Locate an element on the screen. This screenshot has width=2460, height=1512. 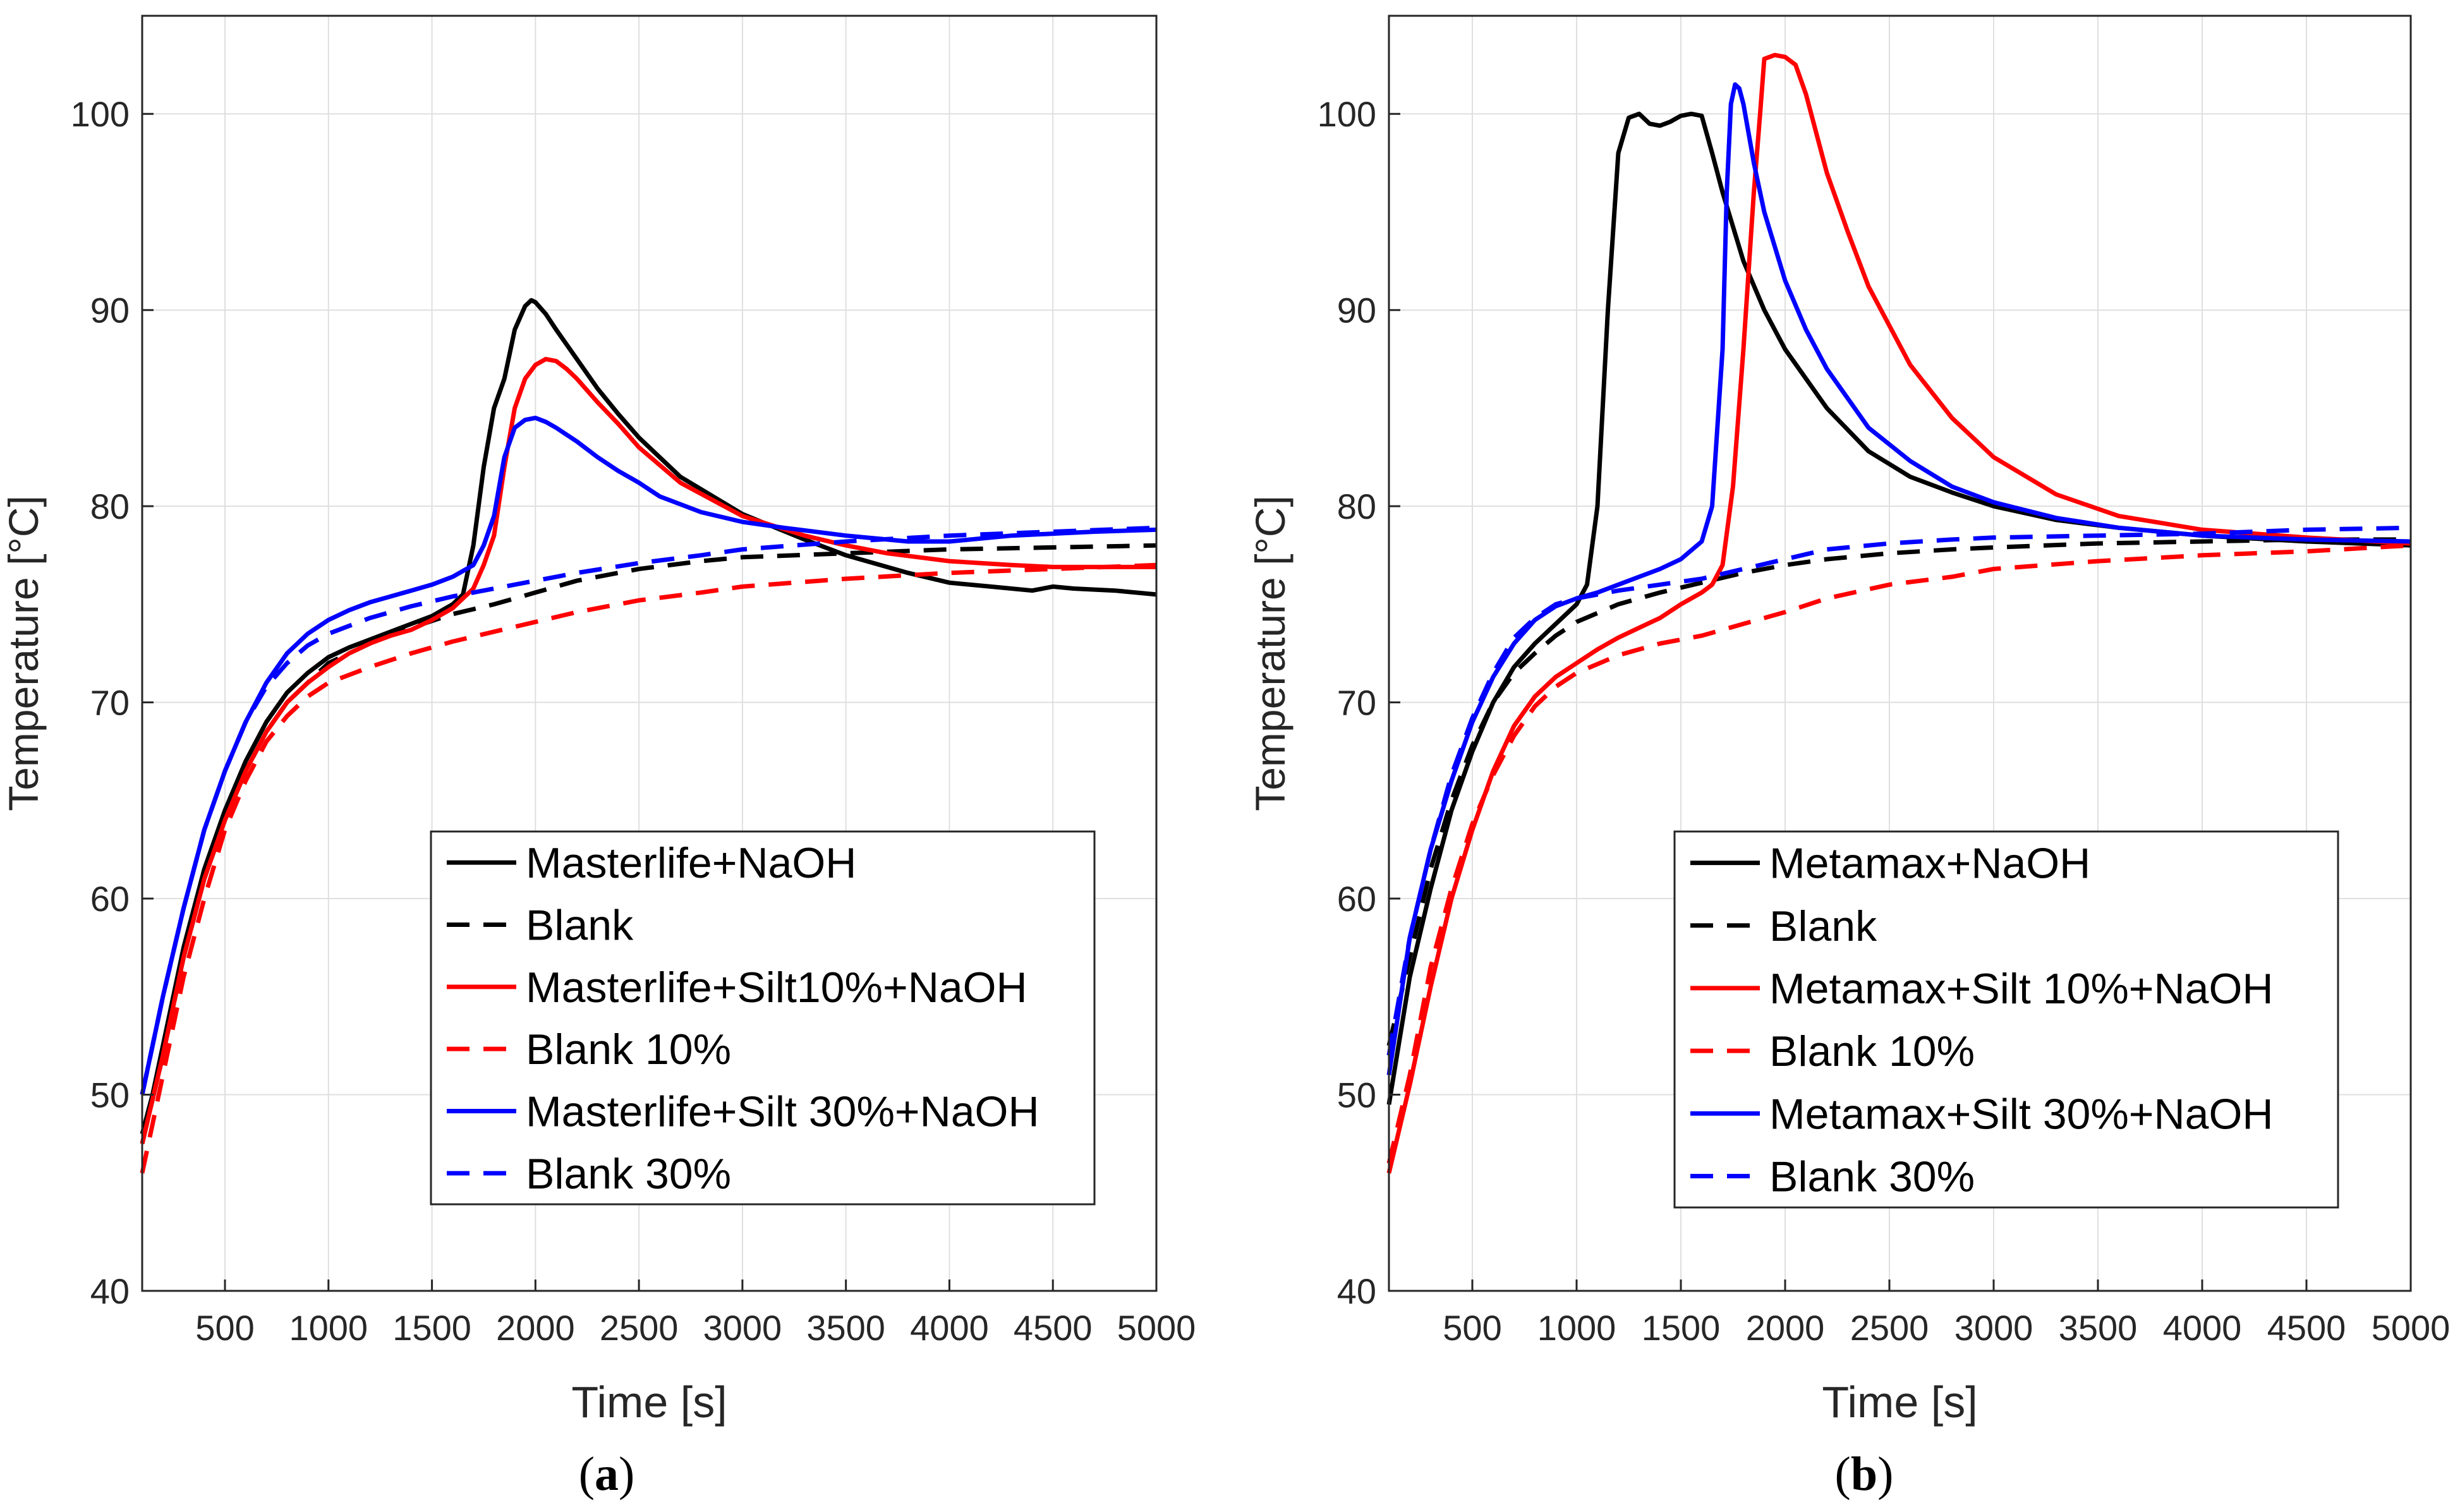
caption-letter: b is located at coordinates (1864, 1474).